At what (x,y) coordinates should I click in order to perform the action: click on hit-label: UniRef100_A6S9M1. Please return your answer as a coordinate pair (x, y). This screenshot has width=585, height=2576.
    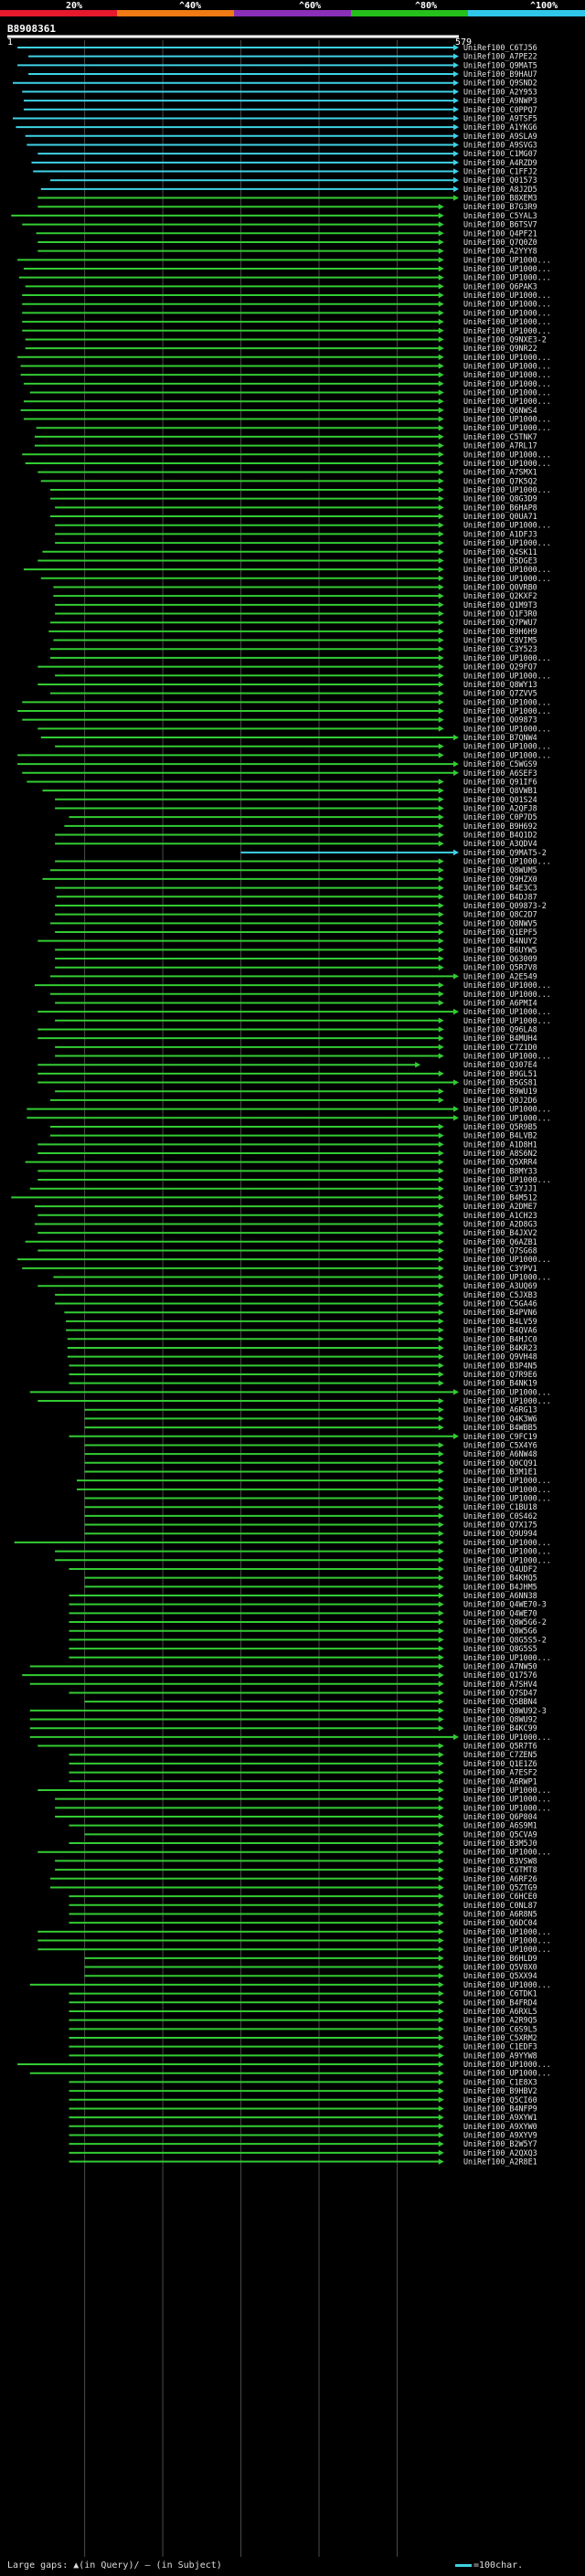
    Looking at the image, I should click on (500, 1825).